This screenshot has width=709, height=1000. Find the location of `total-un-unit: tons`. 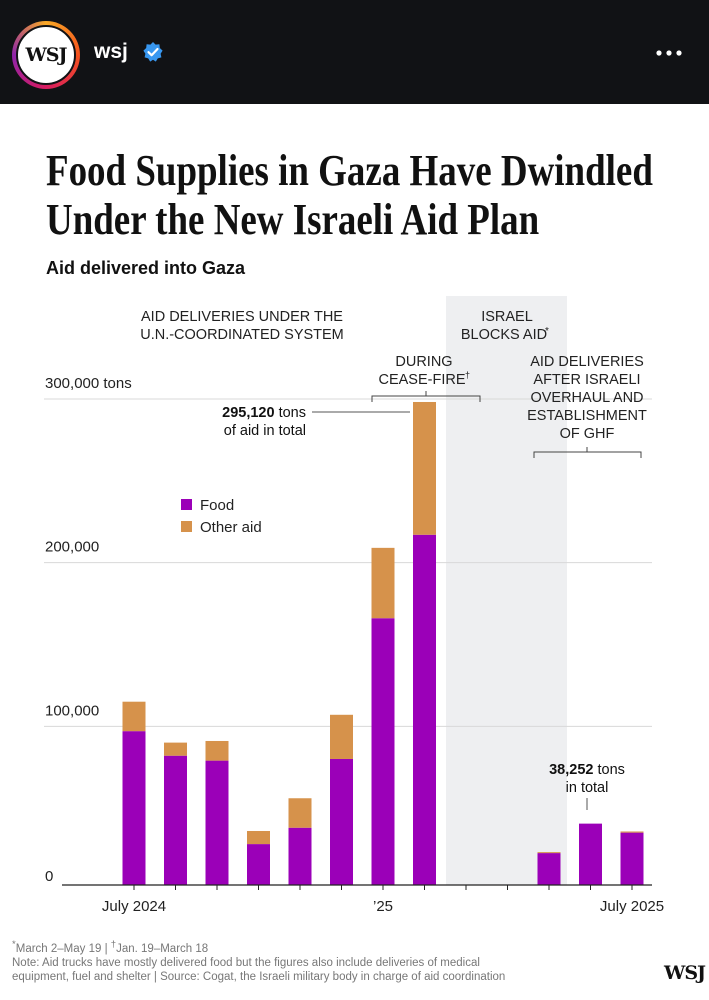

total-un-unit: tons is located at coordinates (290, 413).